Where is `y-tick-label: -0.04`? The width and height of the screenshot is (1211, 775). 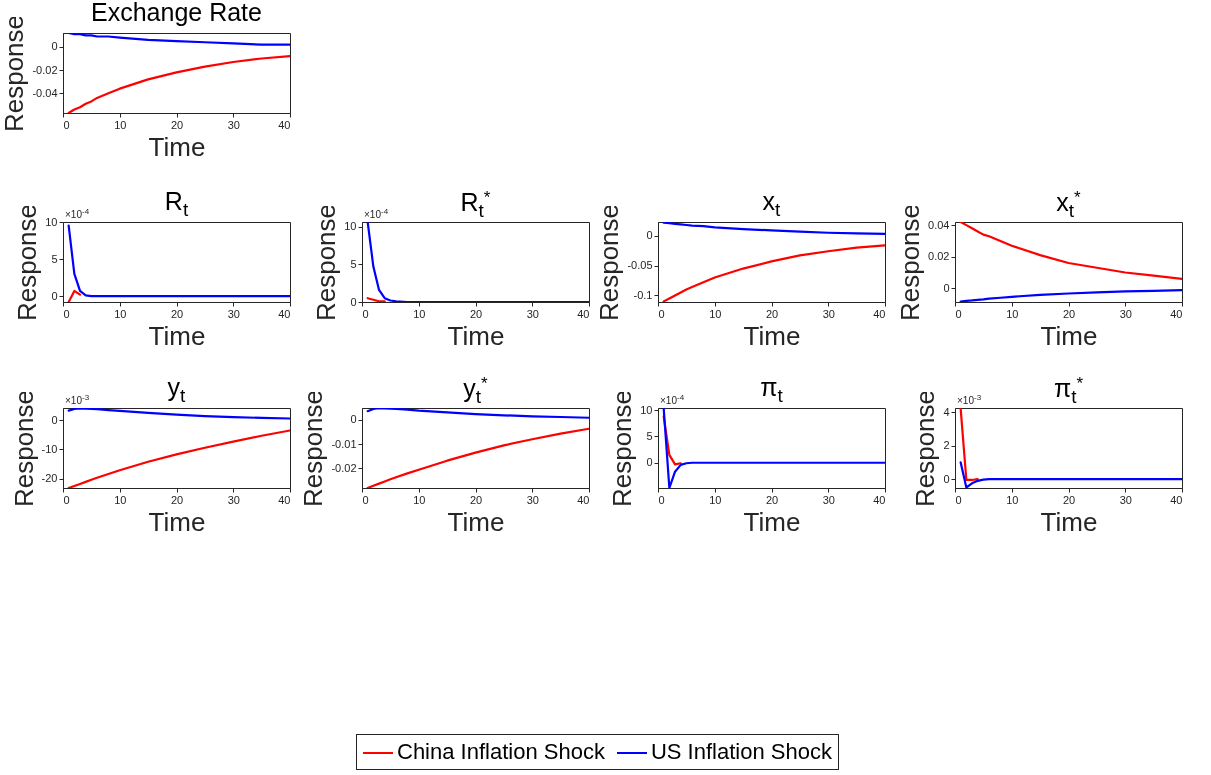 y-tick-label: -0.04 is located at coordinates (45, 92).